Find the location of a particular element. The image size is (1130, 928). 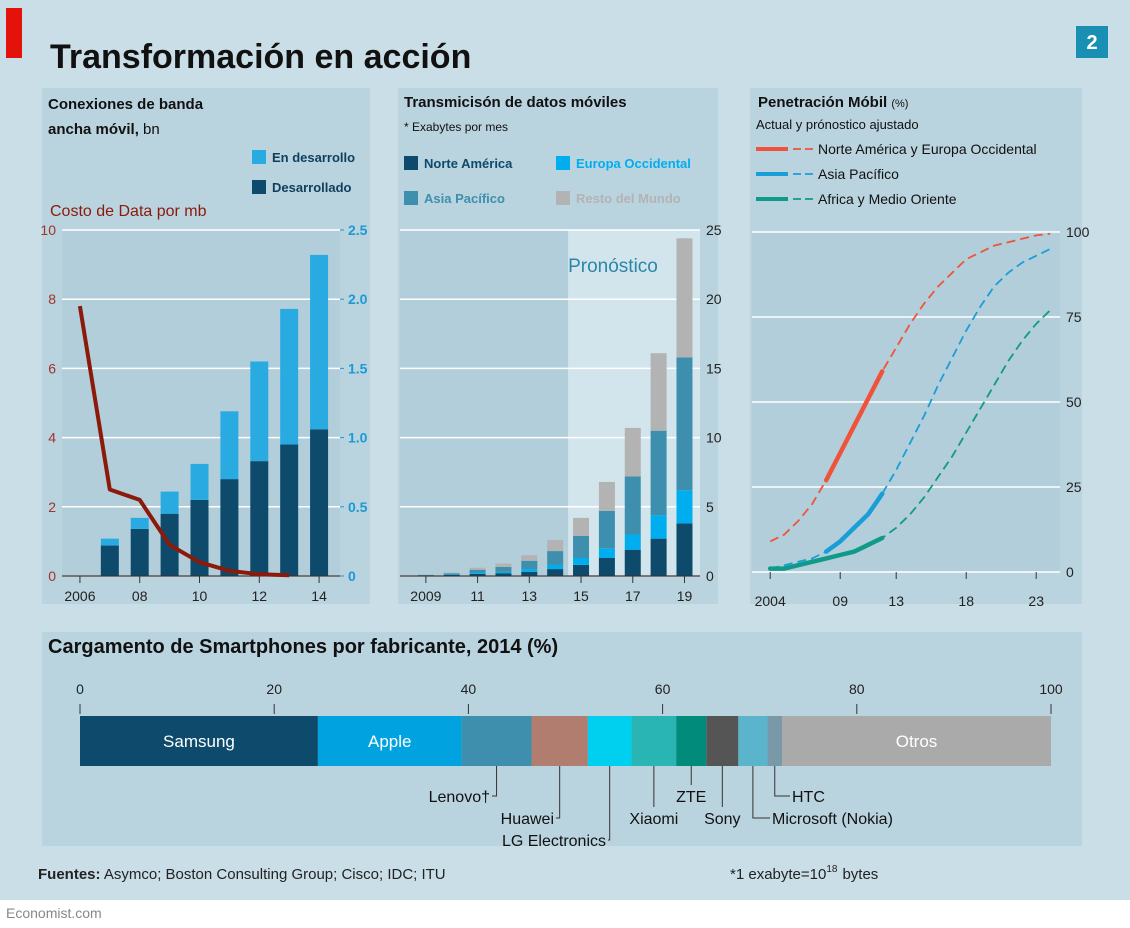

title-unit: (%) is located at coordinates (900, 104).